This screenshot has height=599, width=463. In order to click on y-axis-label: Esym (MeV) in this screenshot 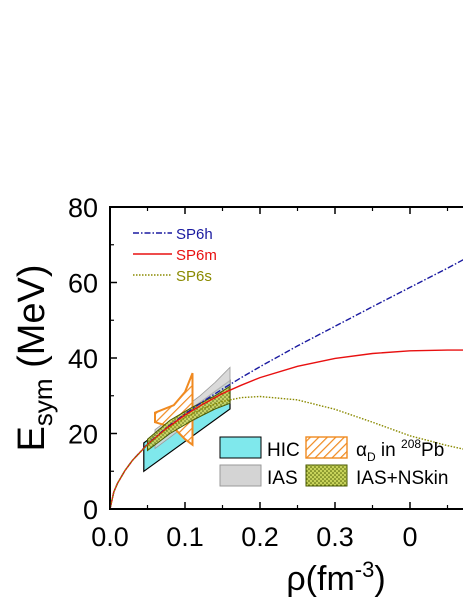, I will do `click(34, 357)`.